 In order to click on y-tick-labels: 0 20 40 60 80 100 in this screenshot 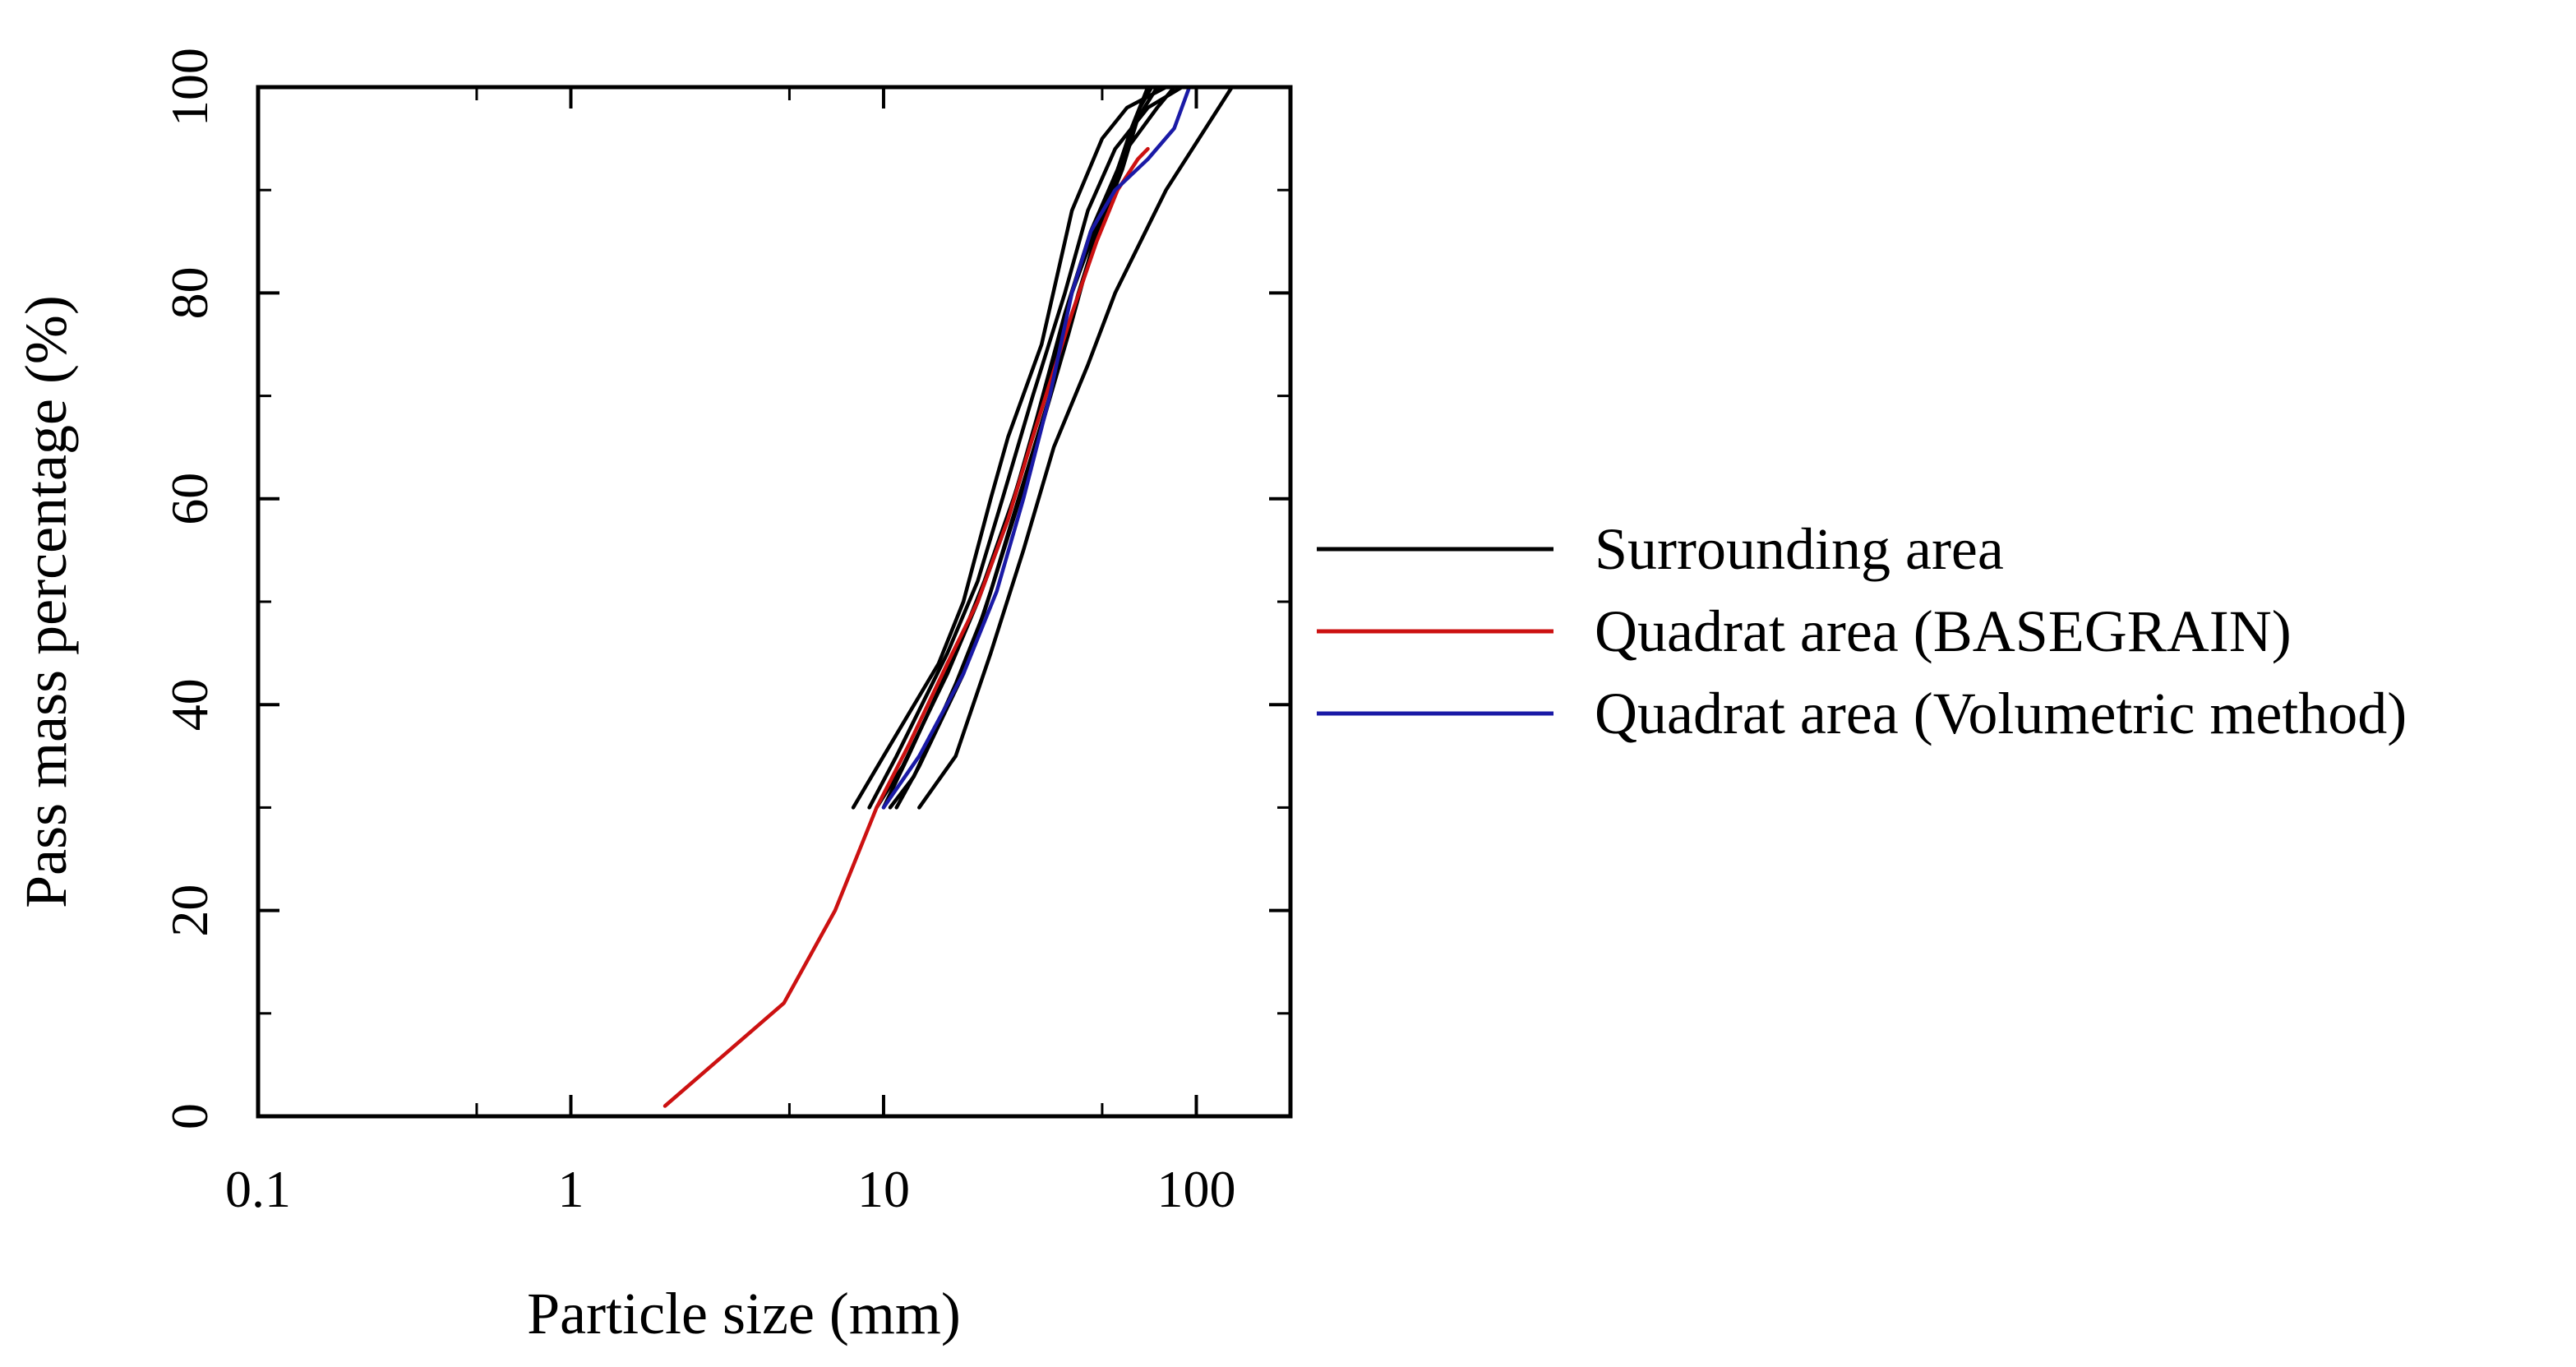, I will do `click(189, 588)`.